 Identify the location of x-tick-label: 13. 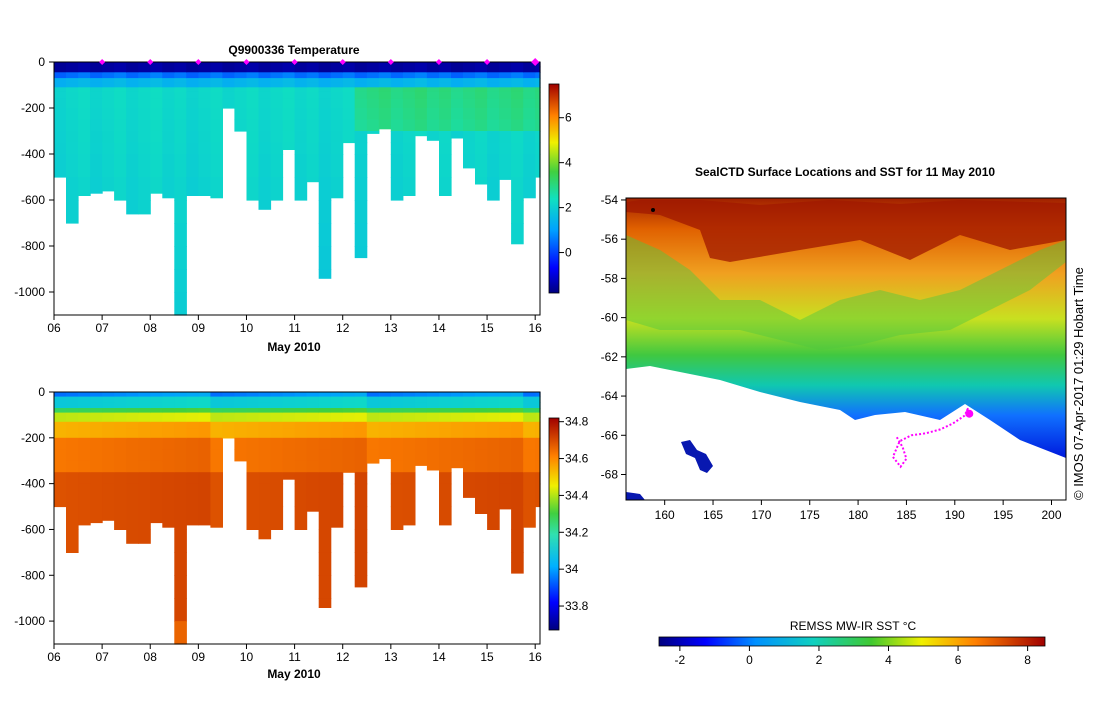
(391, 328).